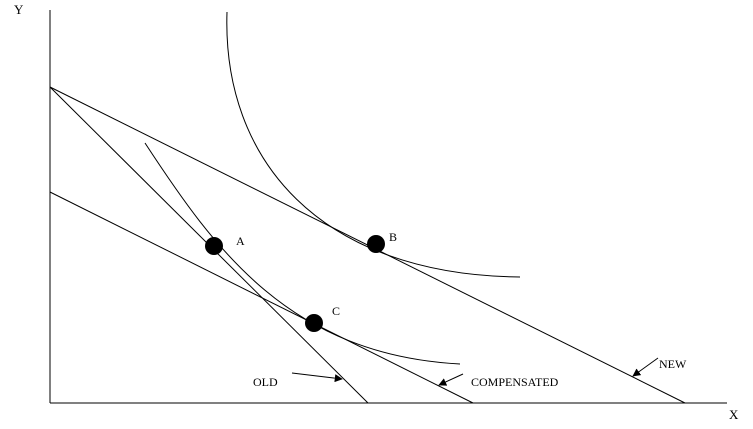  What do you see at coordinates (265, 382) in the screenshot?
I see `old-line-label: OLD` at bounding box center [265, 382].